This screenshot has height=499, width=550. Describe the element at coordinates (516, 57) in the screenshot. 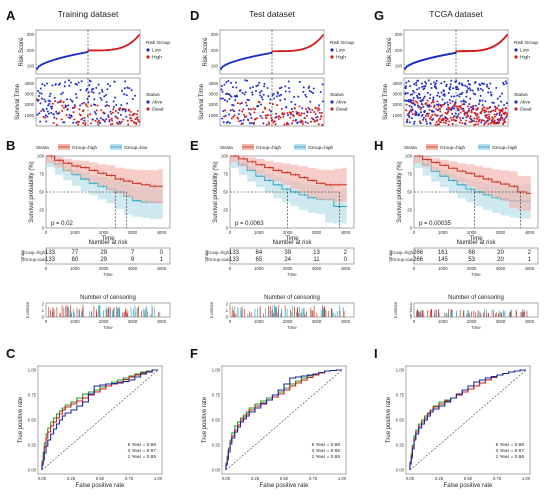

I see `legend-marker` at that location.